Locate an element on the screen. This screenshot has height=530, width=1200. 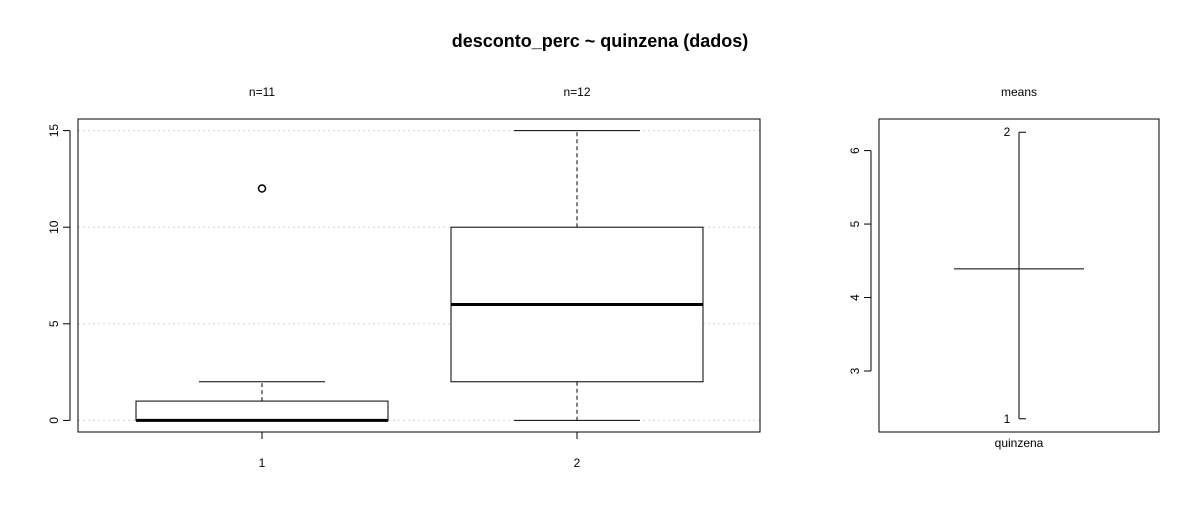
box is located at coordinates (262, 410).